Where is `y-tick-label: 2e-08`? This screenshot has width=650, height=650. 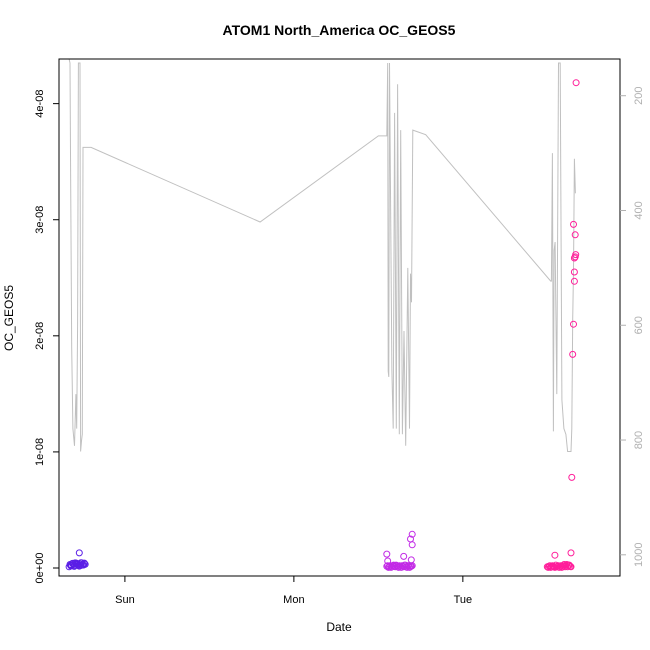 y-tick-label: 2e-08 is located at coordinates (40, 336).